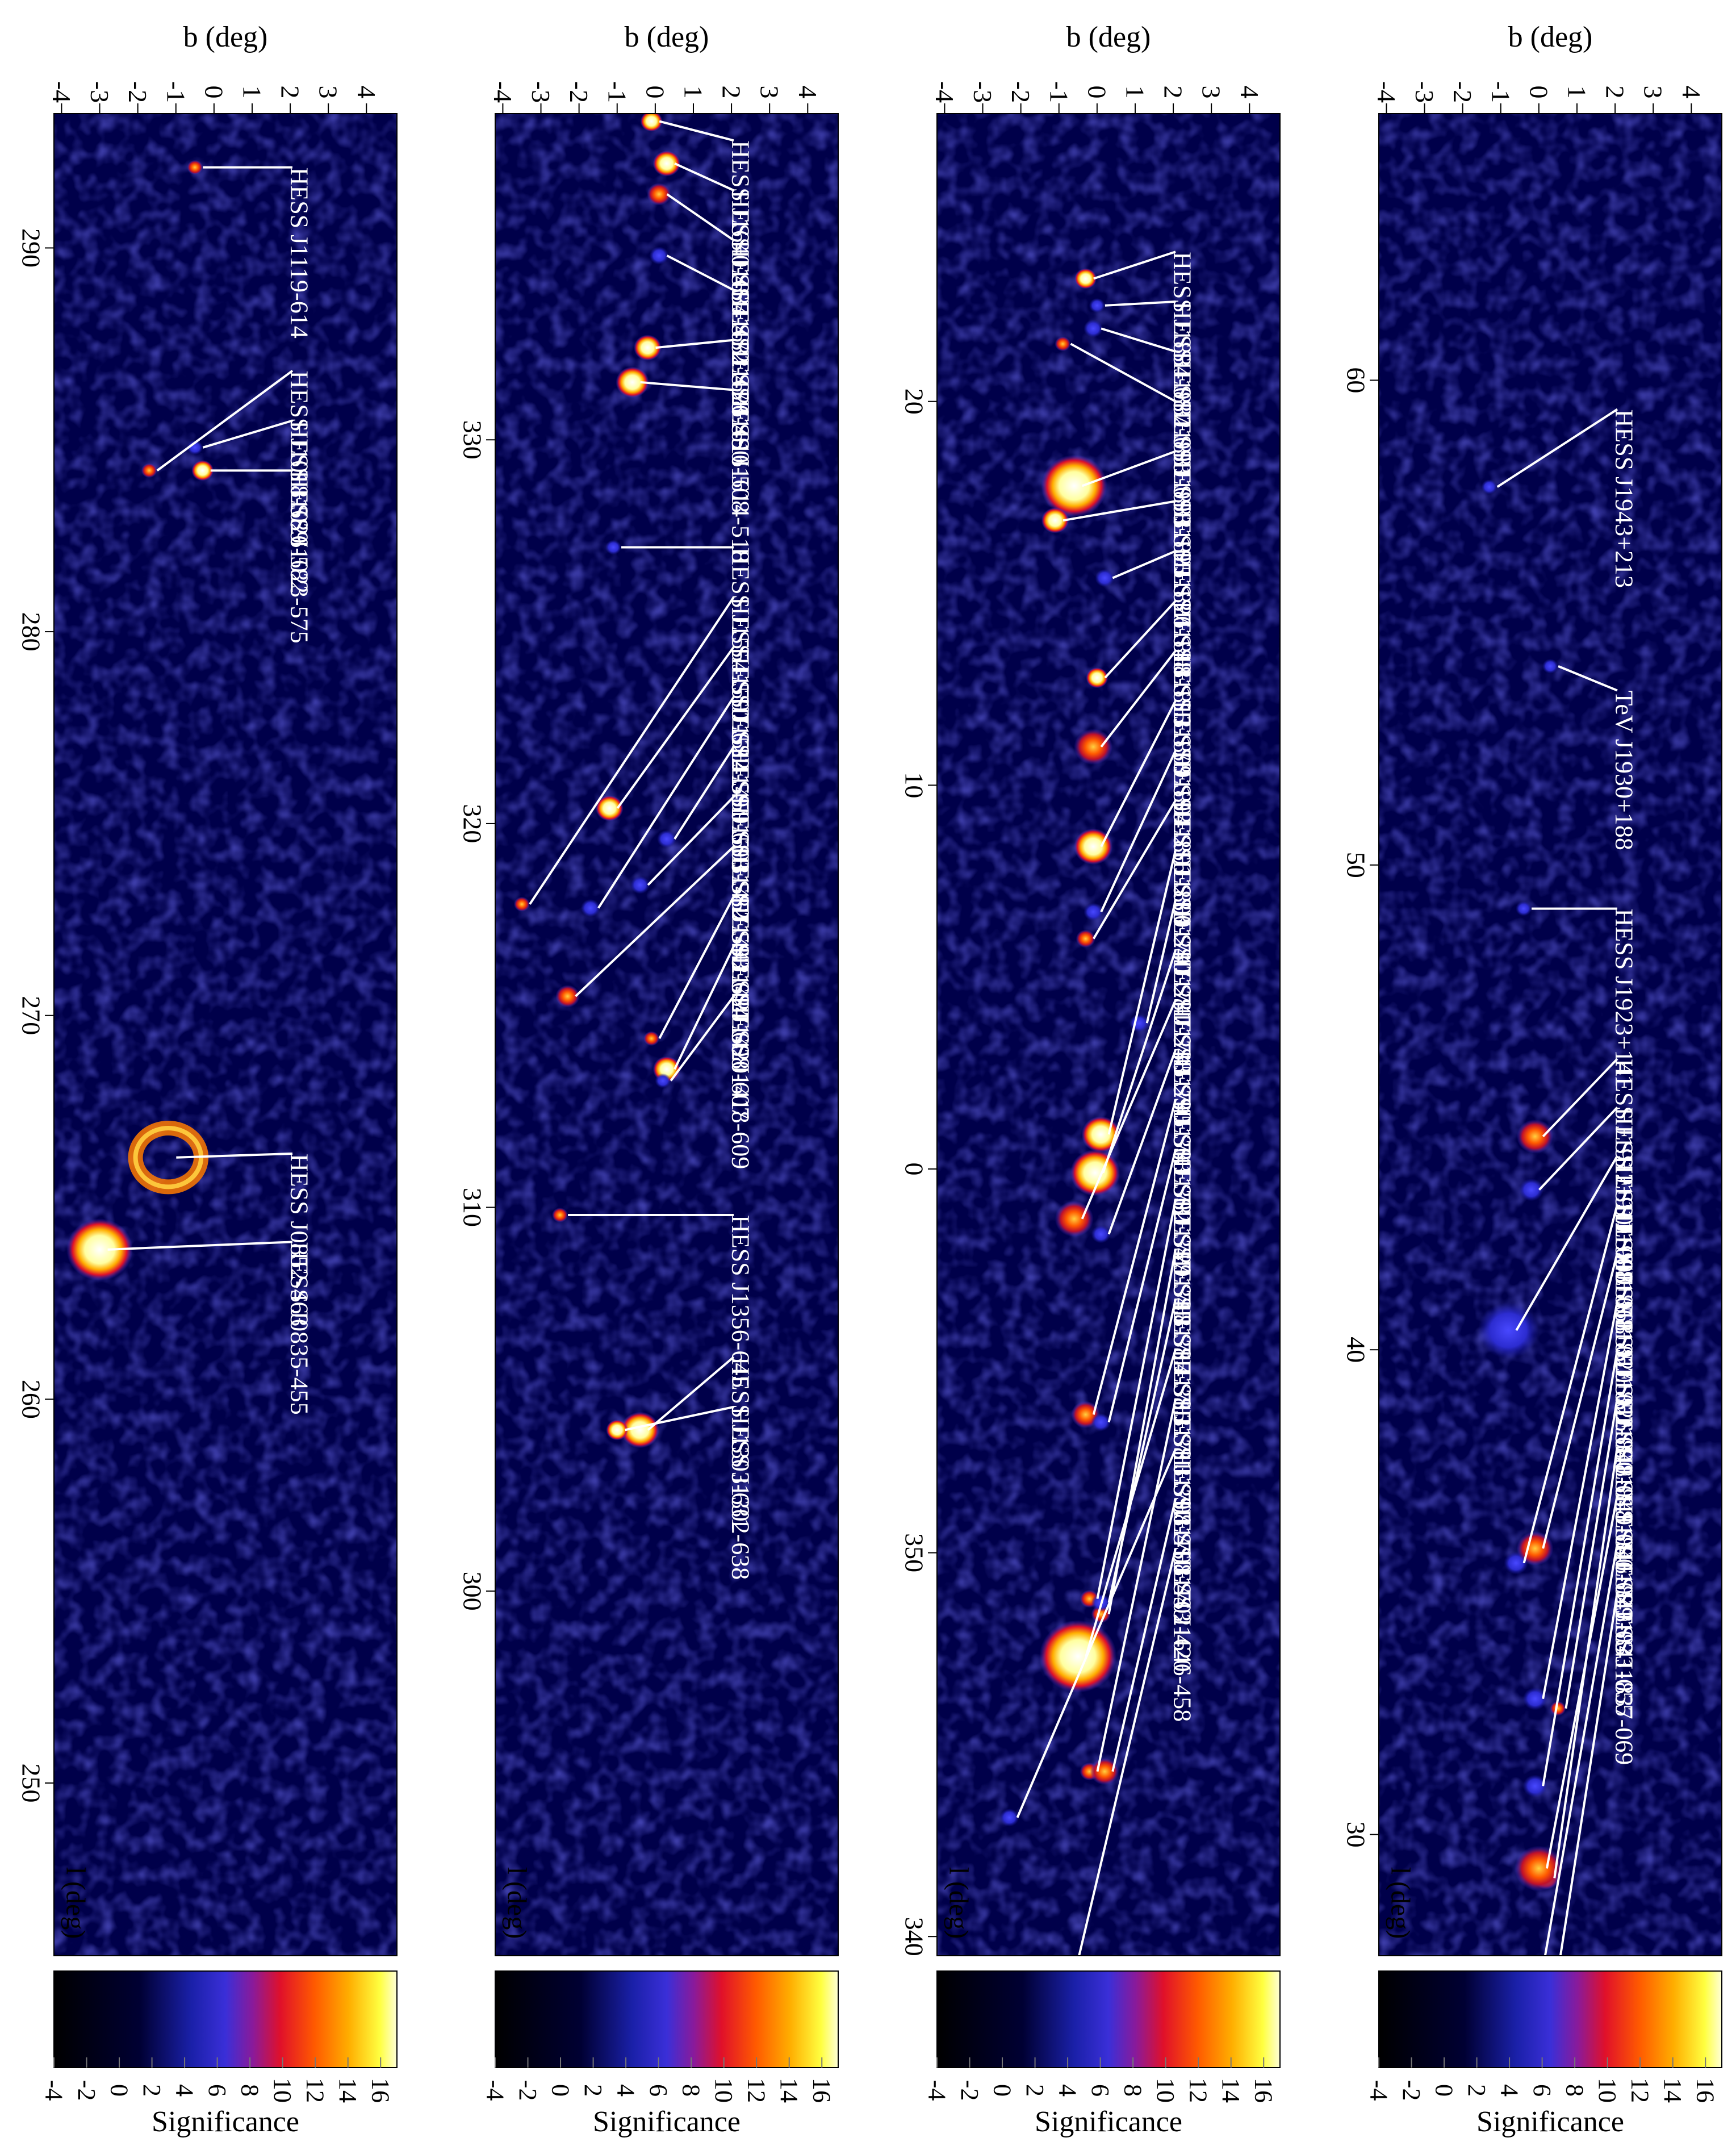  What do you see at coordinates (1108, 2122) in the screenshot?
I see `colorbar-title: Significance` at bounding box center [1108, 2122].